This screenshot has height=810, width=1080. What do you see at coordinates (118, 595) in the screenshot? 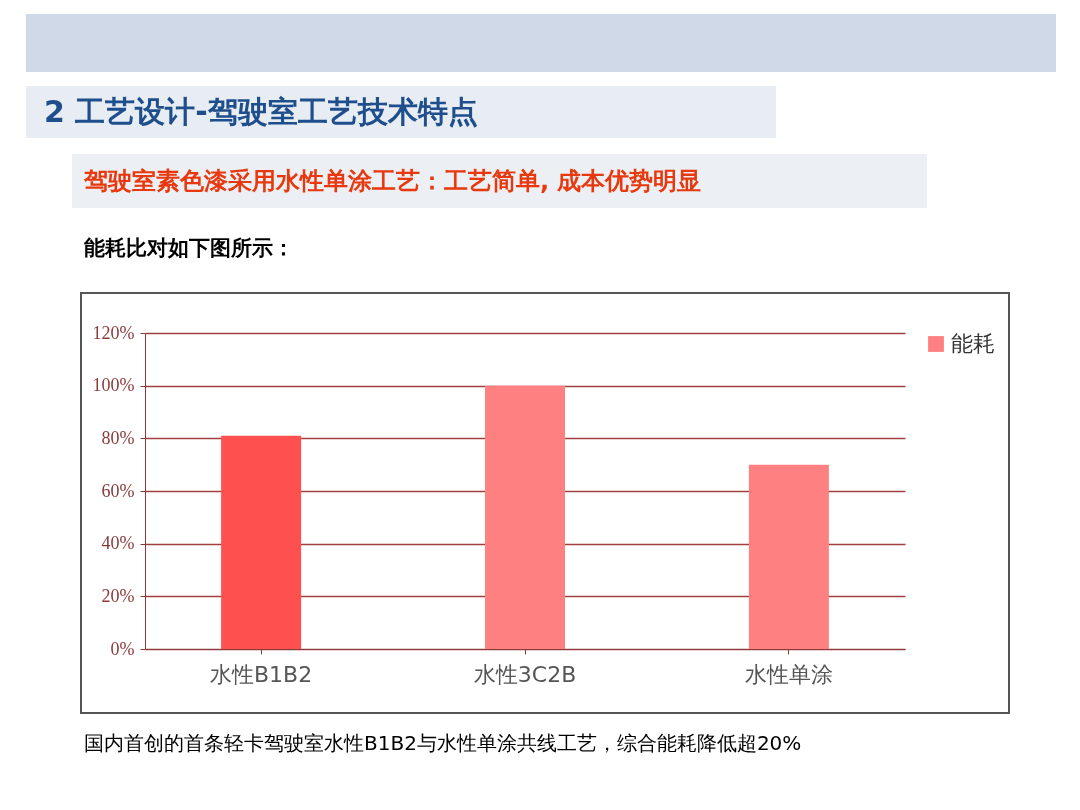
I see `y-tick-label: 20%` at bounding box center [118, 595].